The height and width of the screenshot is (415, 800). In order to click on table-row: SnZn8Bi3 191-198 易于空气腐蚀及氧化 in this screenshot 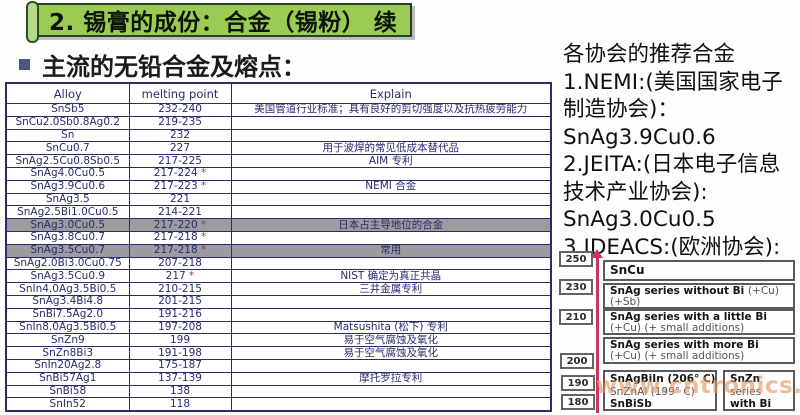, I will do `click(278, 353)`.